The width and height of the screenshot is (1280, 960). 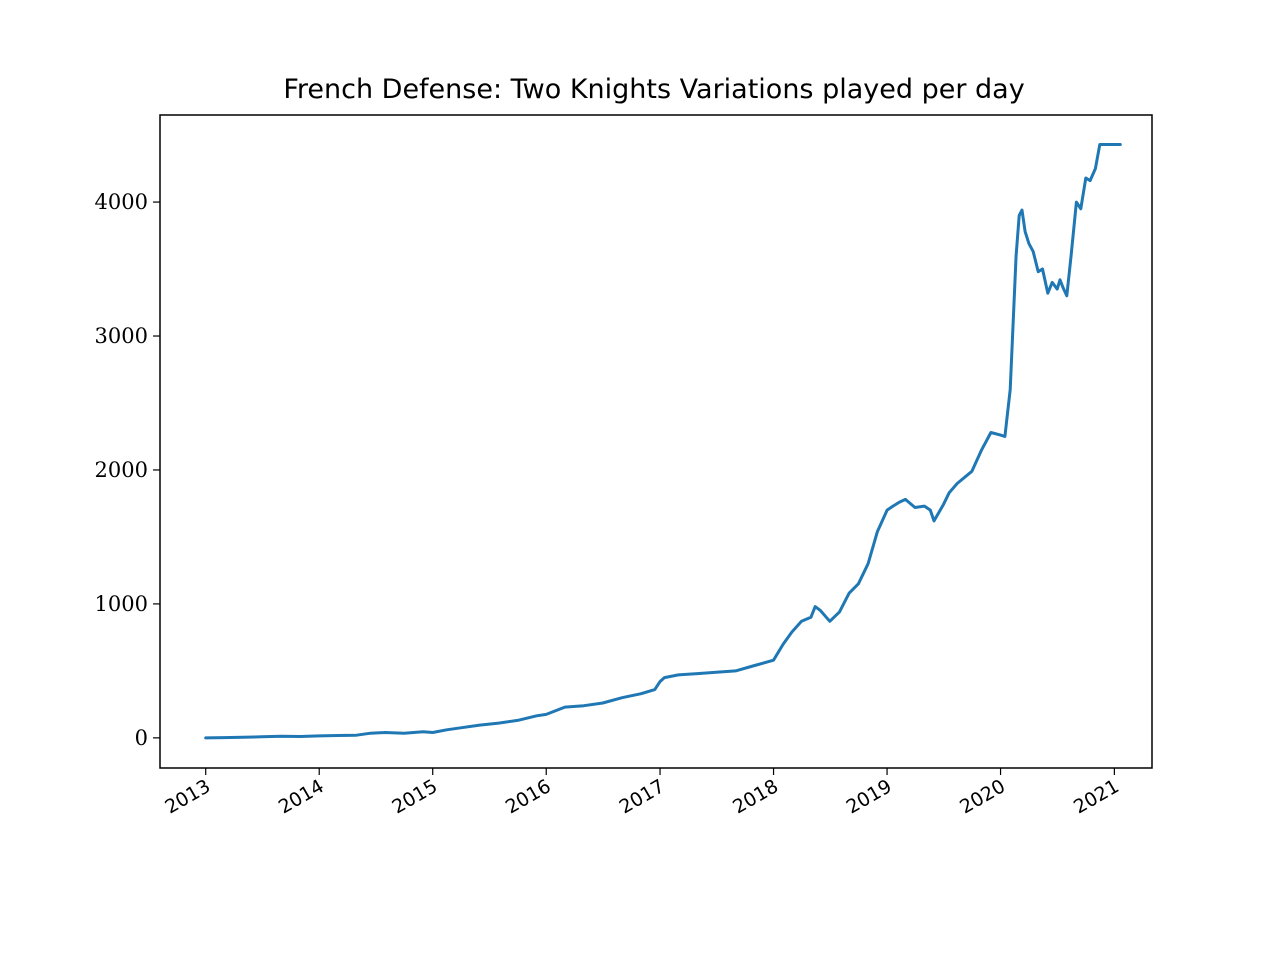 I want to click on xtick-label: 2020, so click(x=982, y=796).